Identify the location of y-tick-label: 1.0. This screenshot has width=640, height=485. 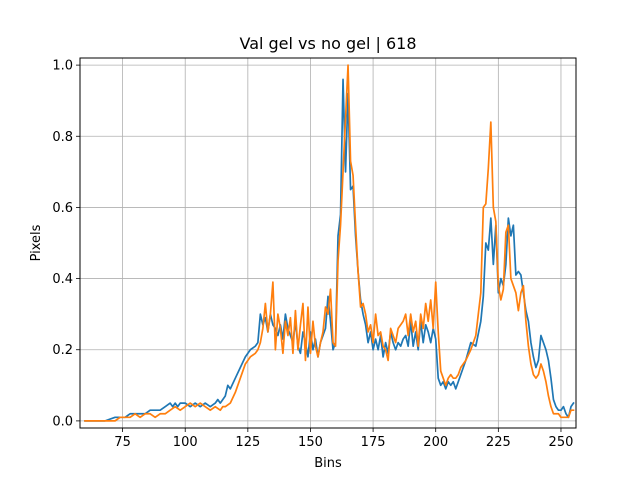
(62, 66).